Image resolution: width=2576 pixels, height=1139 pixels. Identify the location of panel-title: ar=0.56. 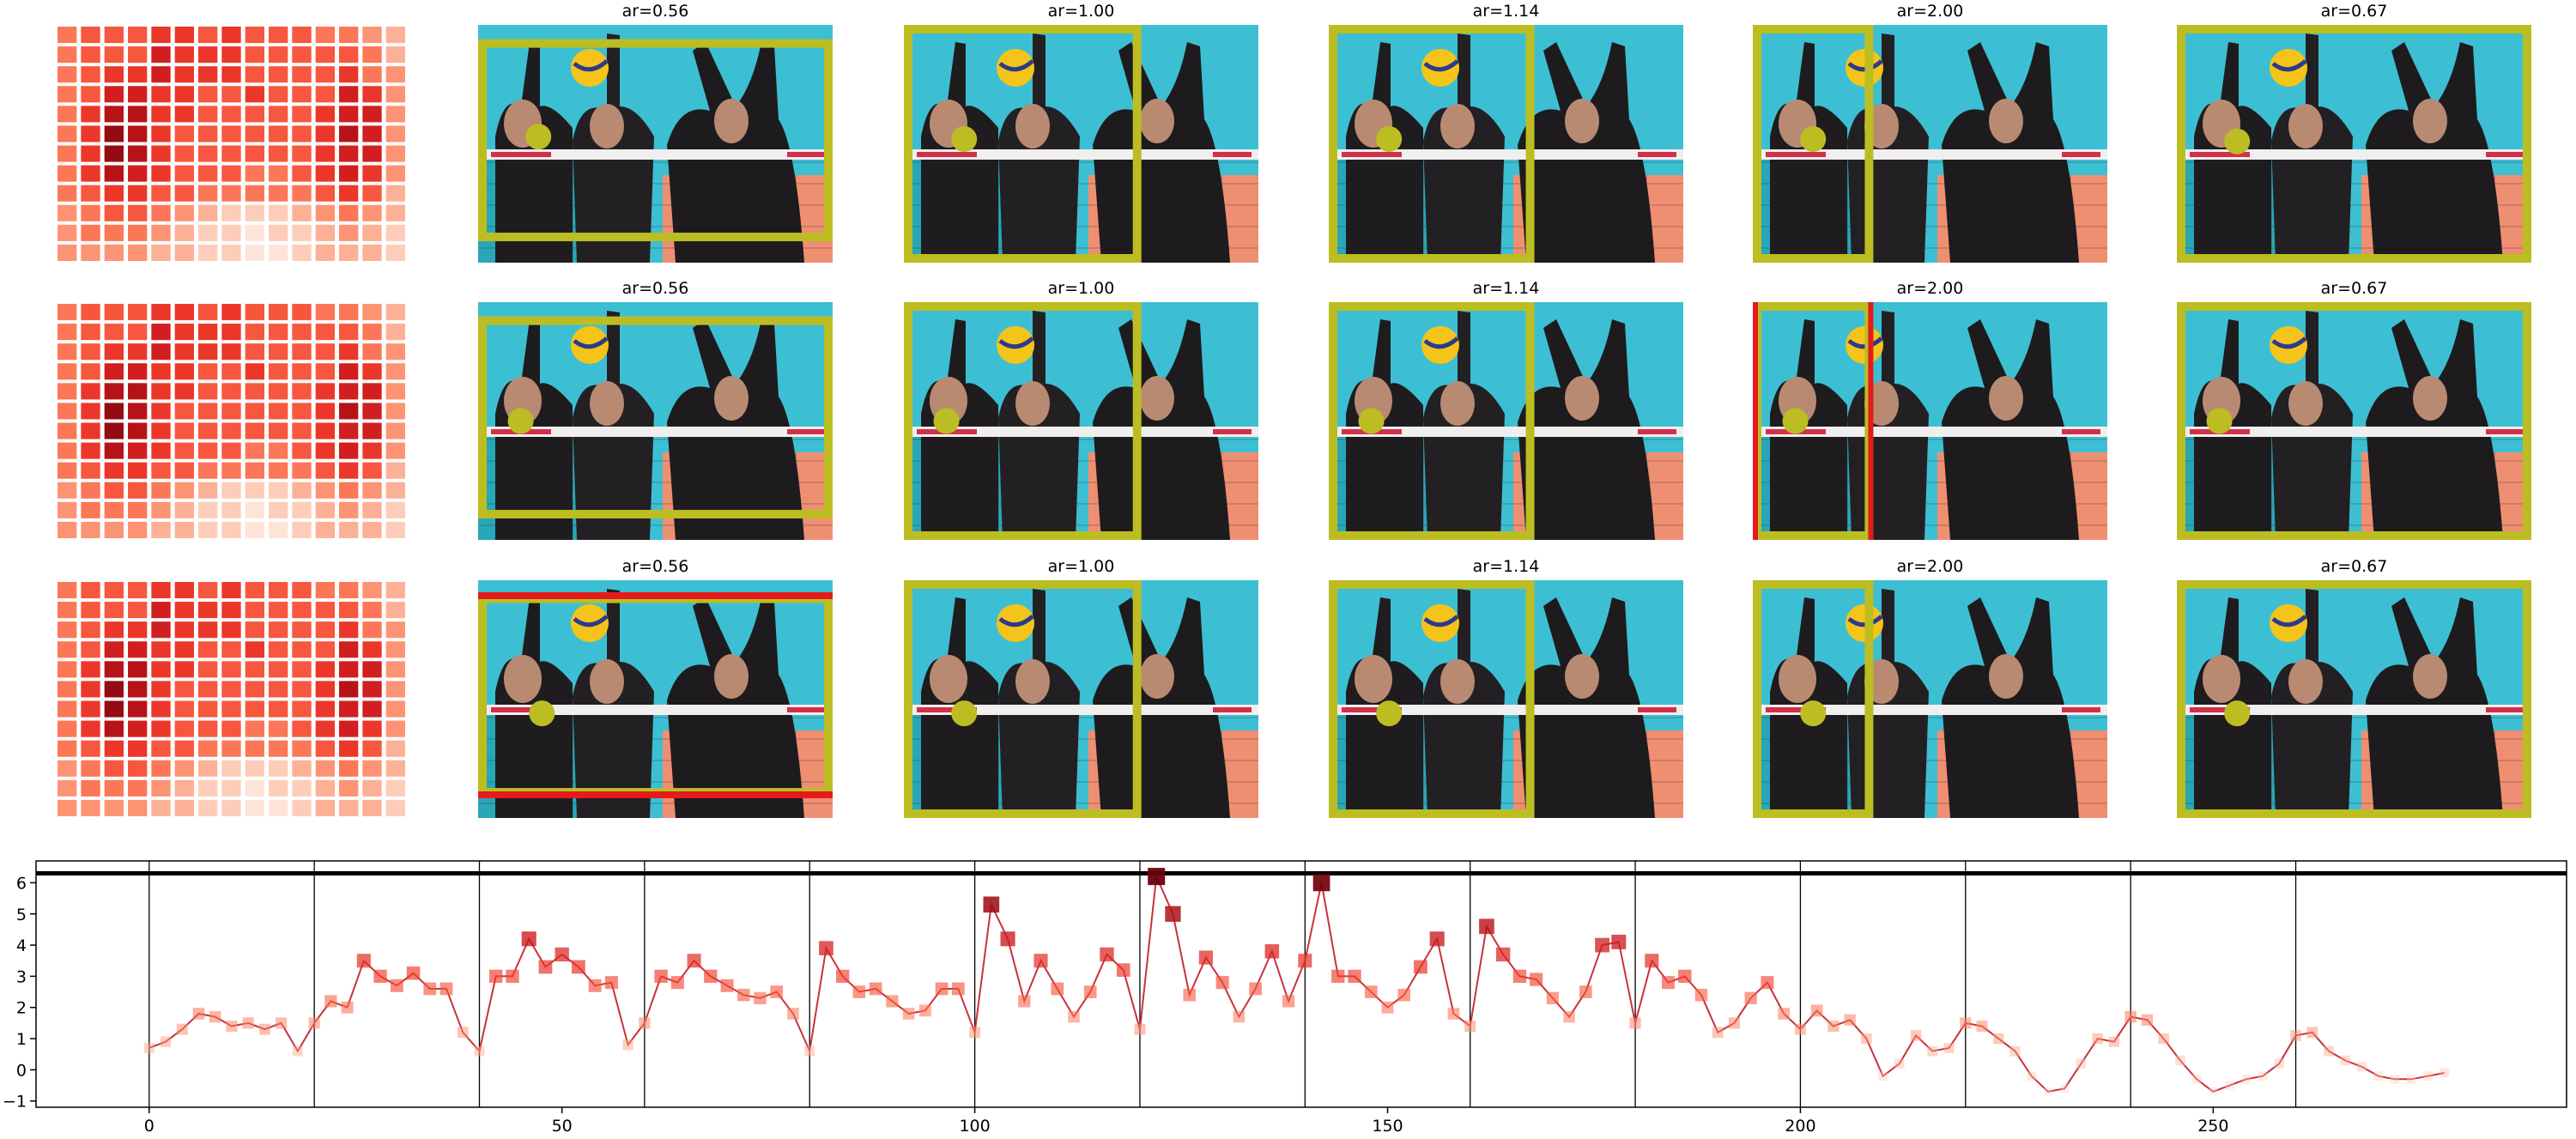
(655, 288).